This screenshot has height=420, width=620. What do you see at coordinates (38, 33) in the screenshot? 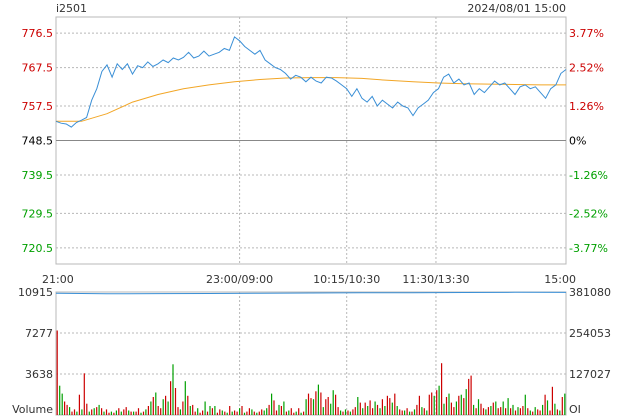
I see `price-tick-label: 776.5` at bounding box center [38, 33].